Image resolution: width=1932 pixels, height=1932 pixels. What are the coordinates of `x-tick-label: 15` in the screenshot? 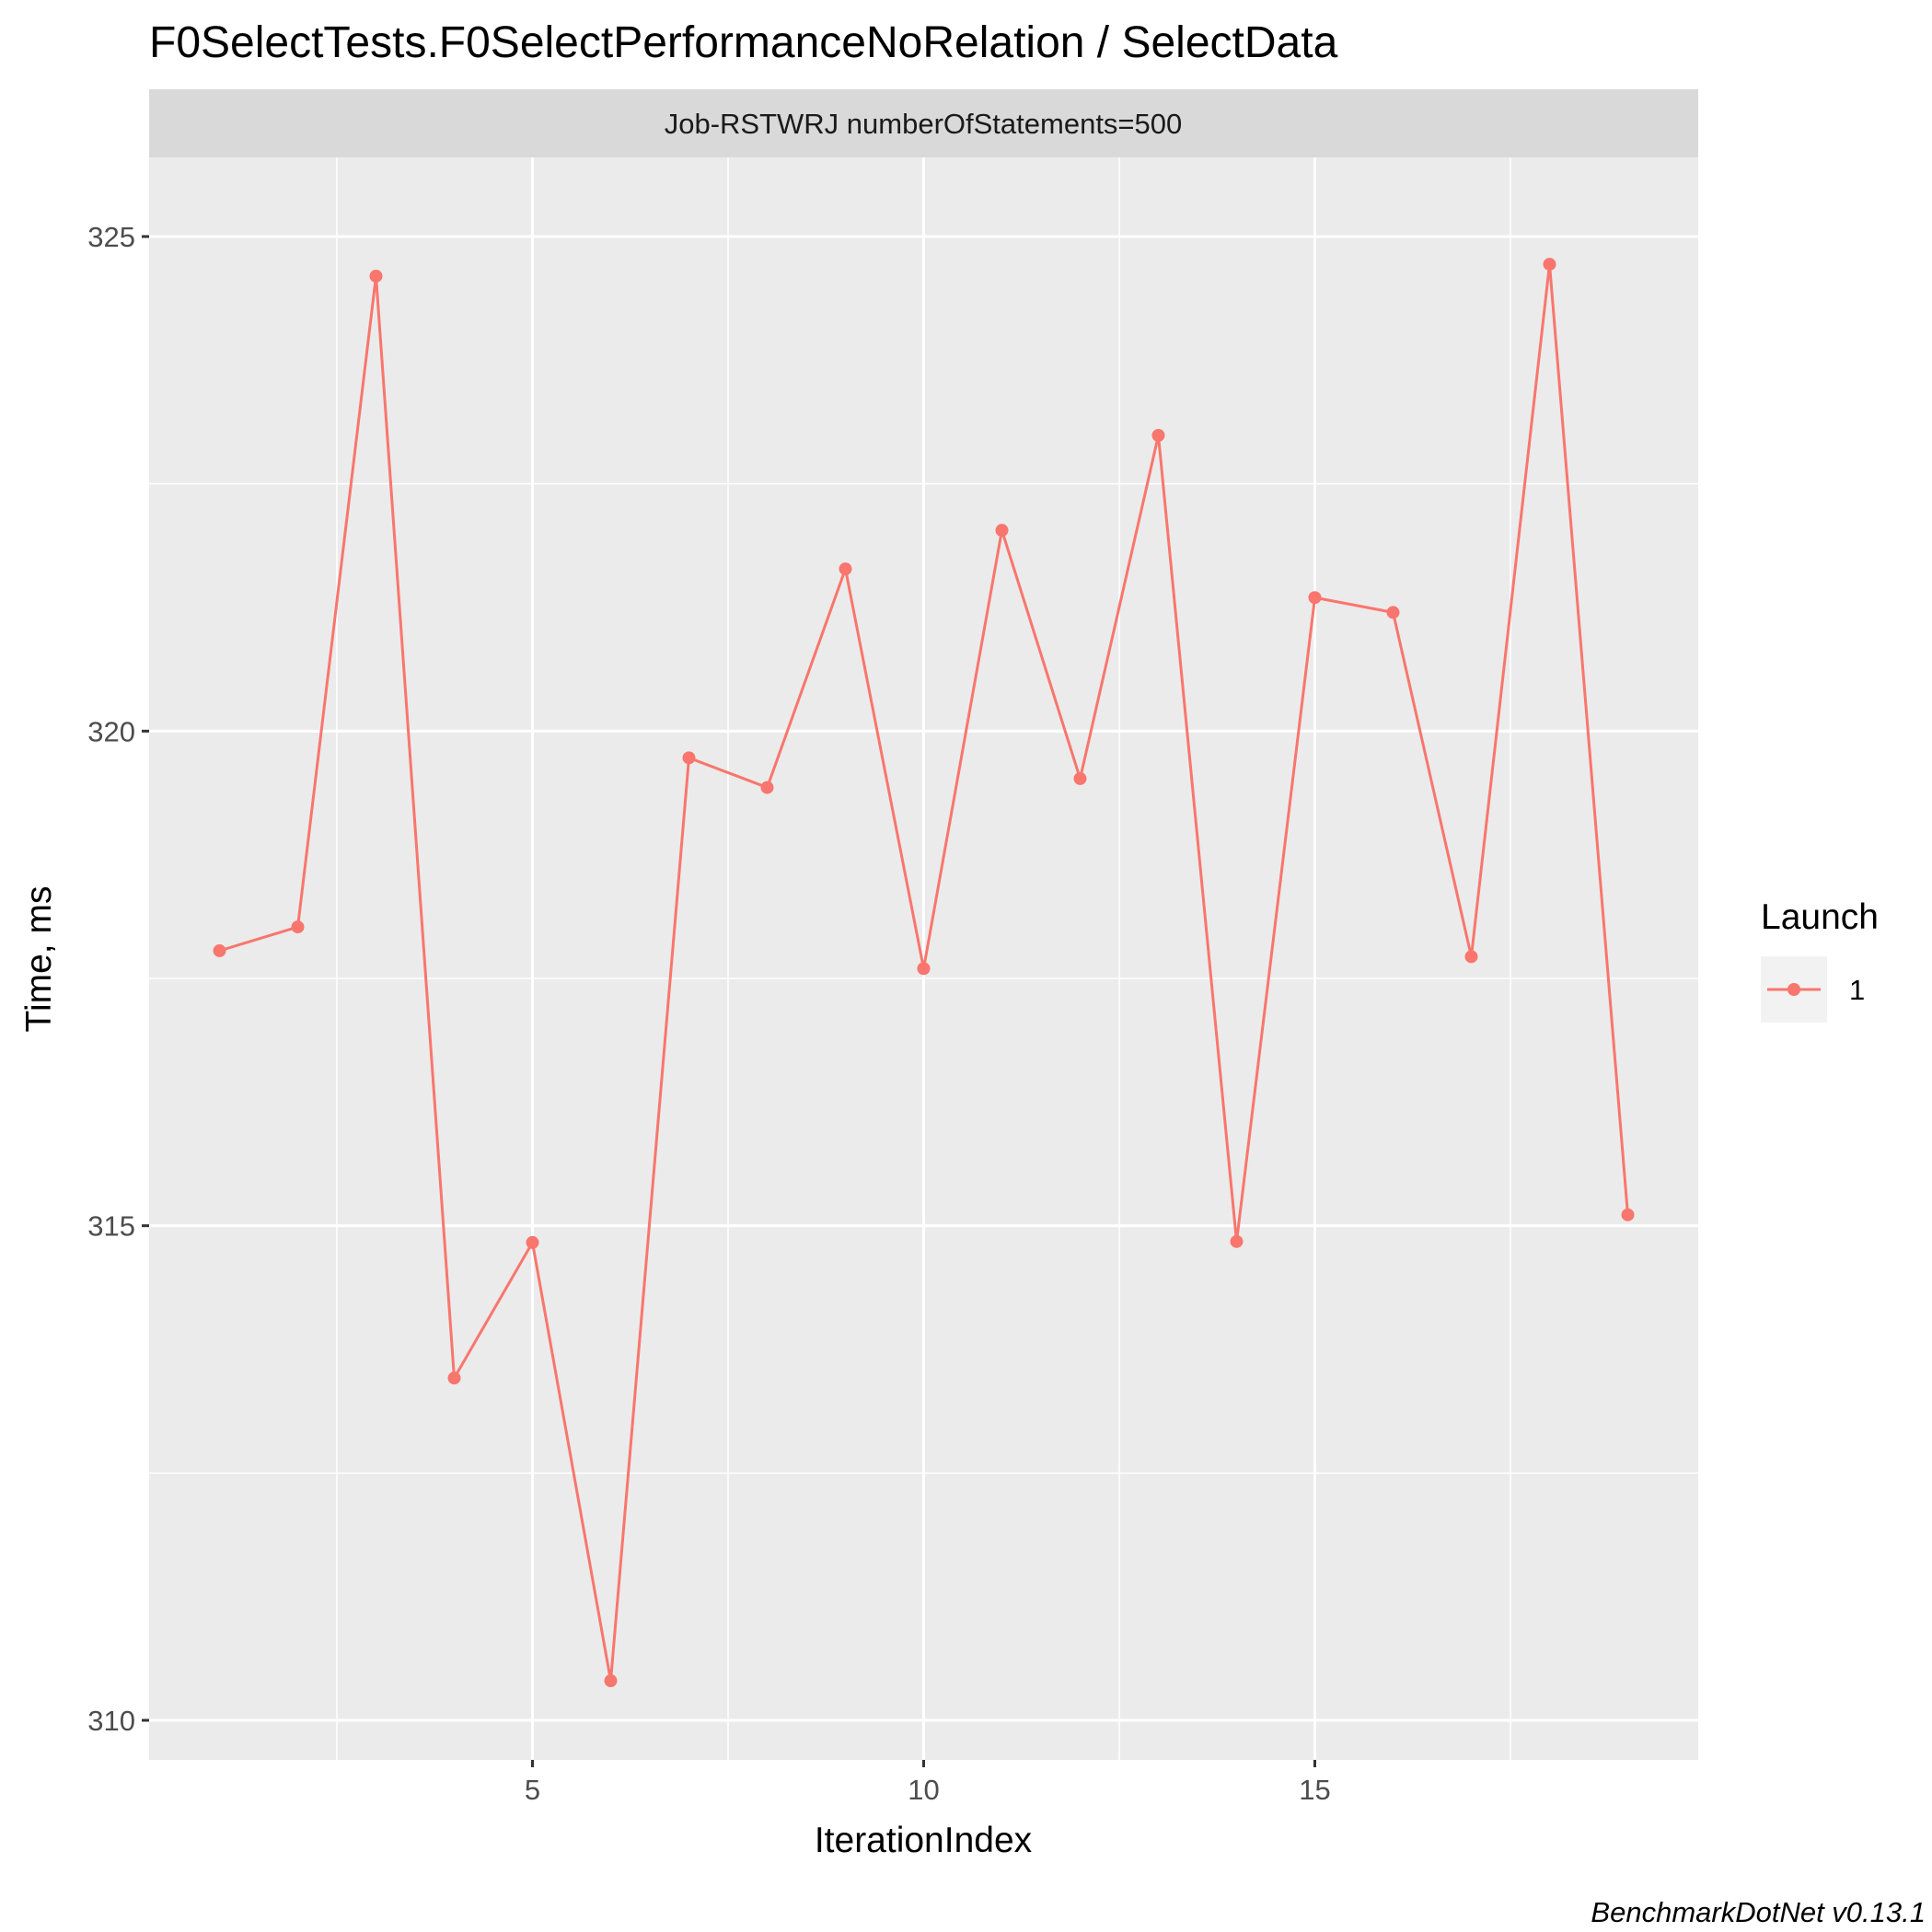 It's located at (1314, 1790).